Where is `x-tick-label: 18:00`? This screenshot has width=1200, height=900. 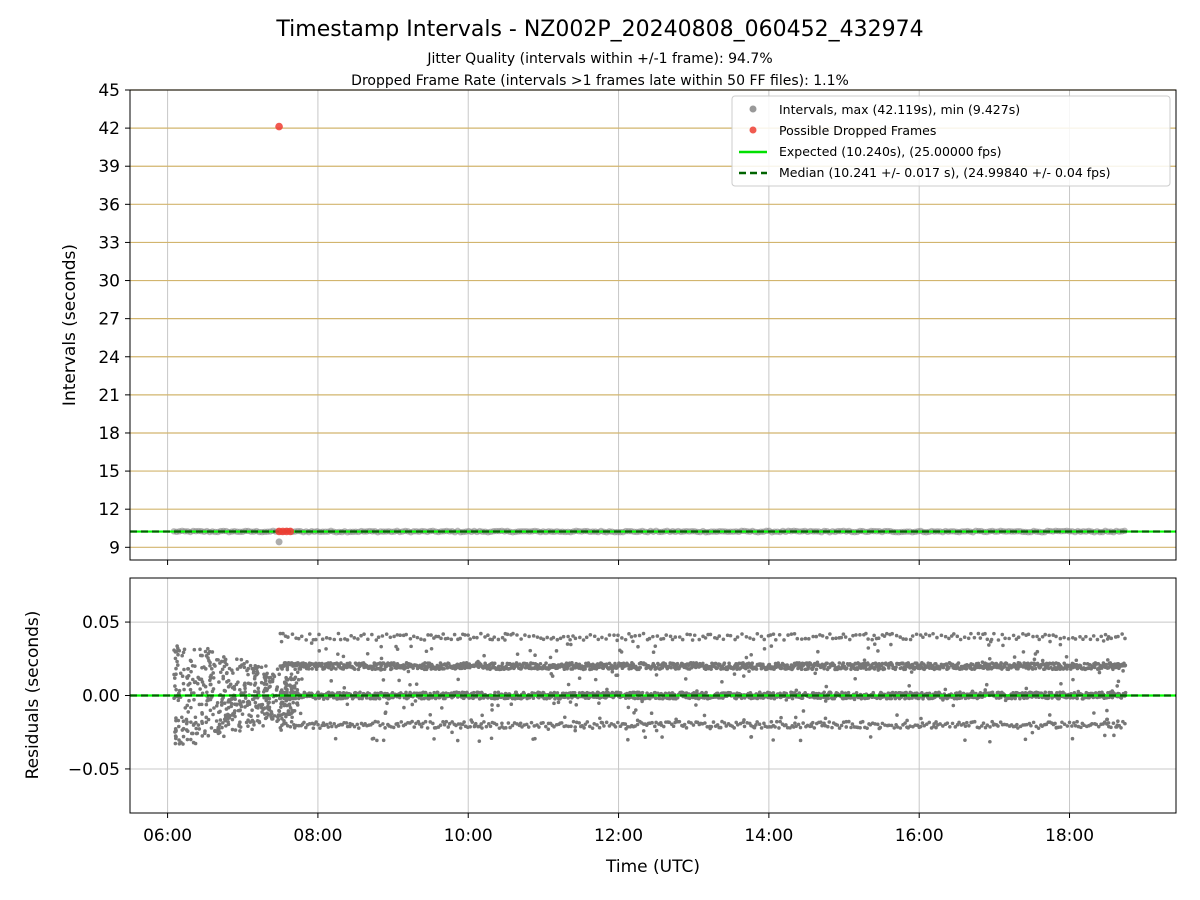
x-tick-label: 18:00 is located at coordinates (1069, 836).